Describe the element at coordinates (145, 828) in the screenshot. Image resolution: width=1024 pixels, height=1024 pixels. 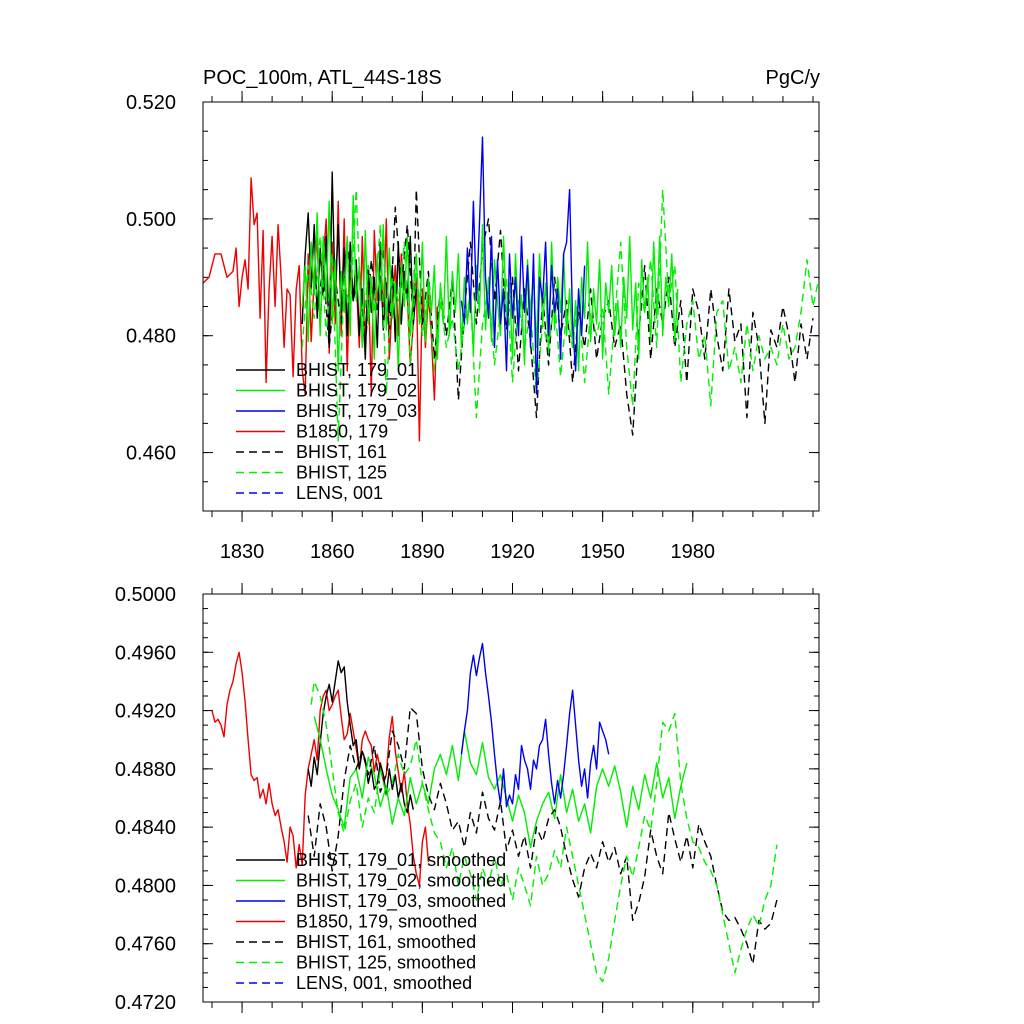
I see `bottom-y-tick-label: 0.4840` at that location.